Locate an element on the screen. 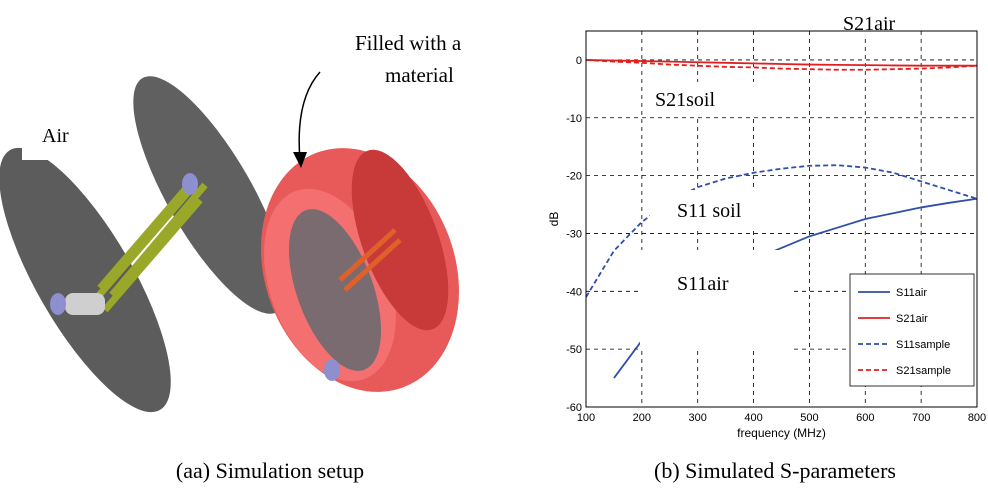 Image resolution: width=988 pixels, height=494 pixels. legend-label: S11sample is located at coordinates (923, 345).